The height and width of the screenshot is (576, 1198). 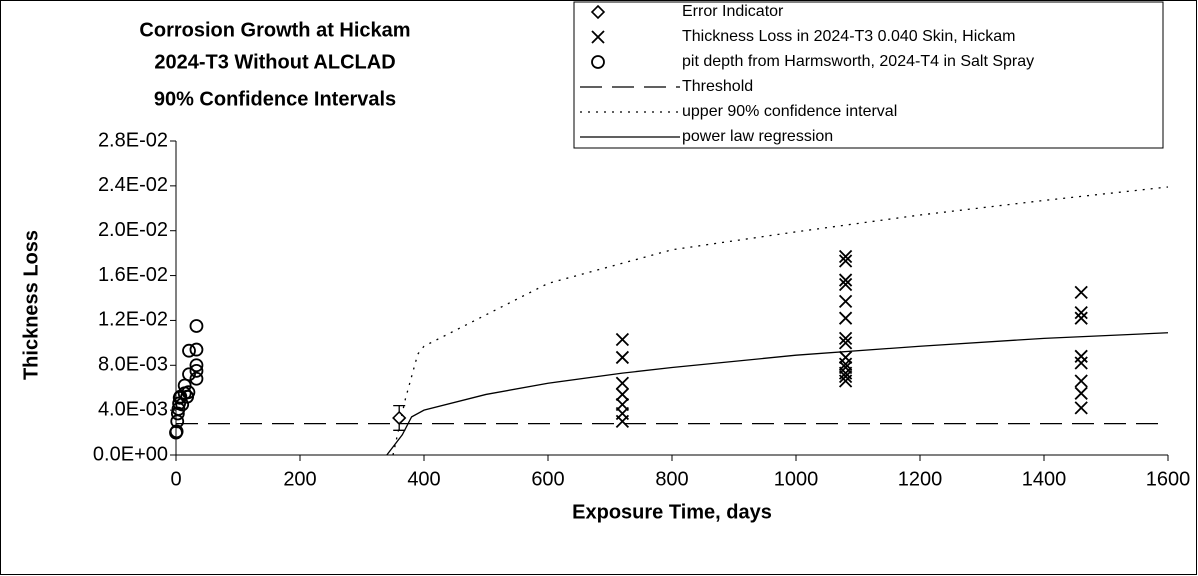 What do you see at coordinates (547, 479) in the screenshot?
I see `x-tick-label: 600` at bounding box center [547, 479].